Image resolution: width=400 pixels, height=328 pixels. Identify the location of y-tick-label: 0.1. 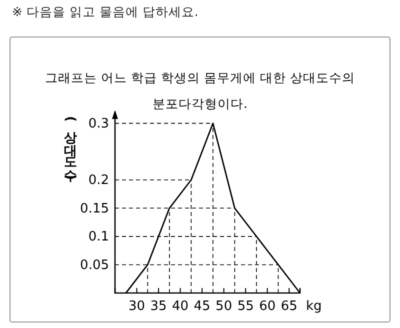
(98, 237).